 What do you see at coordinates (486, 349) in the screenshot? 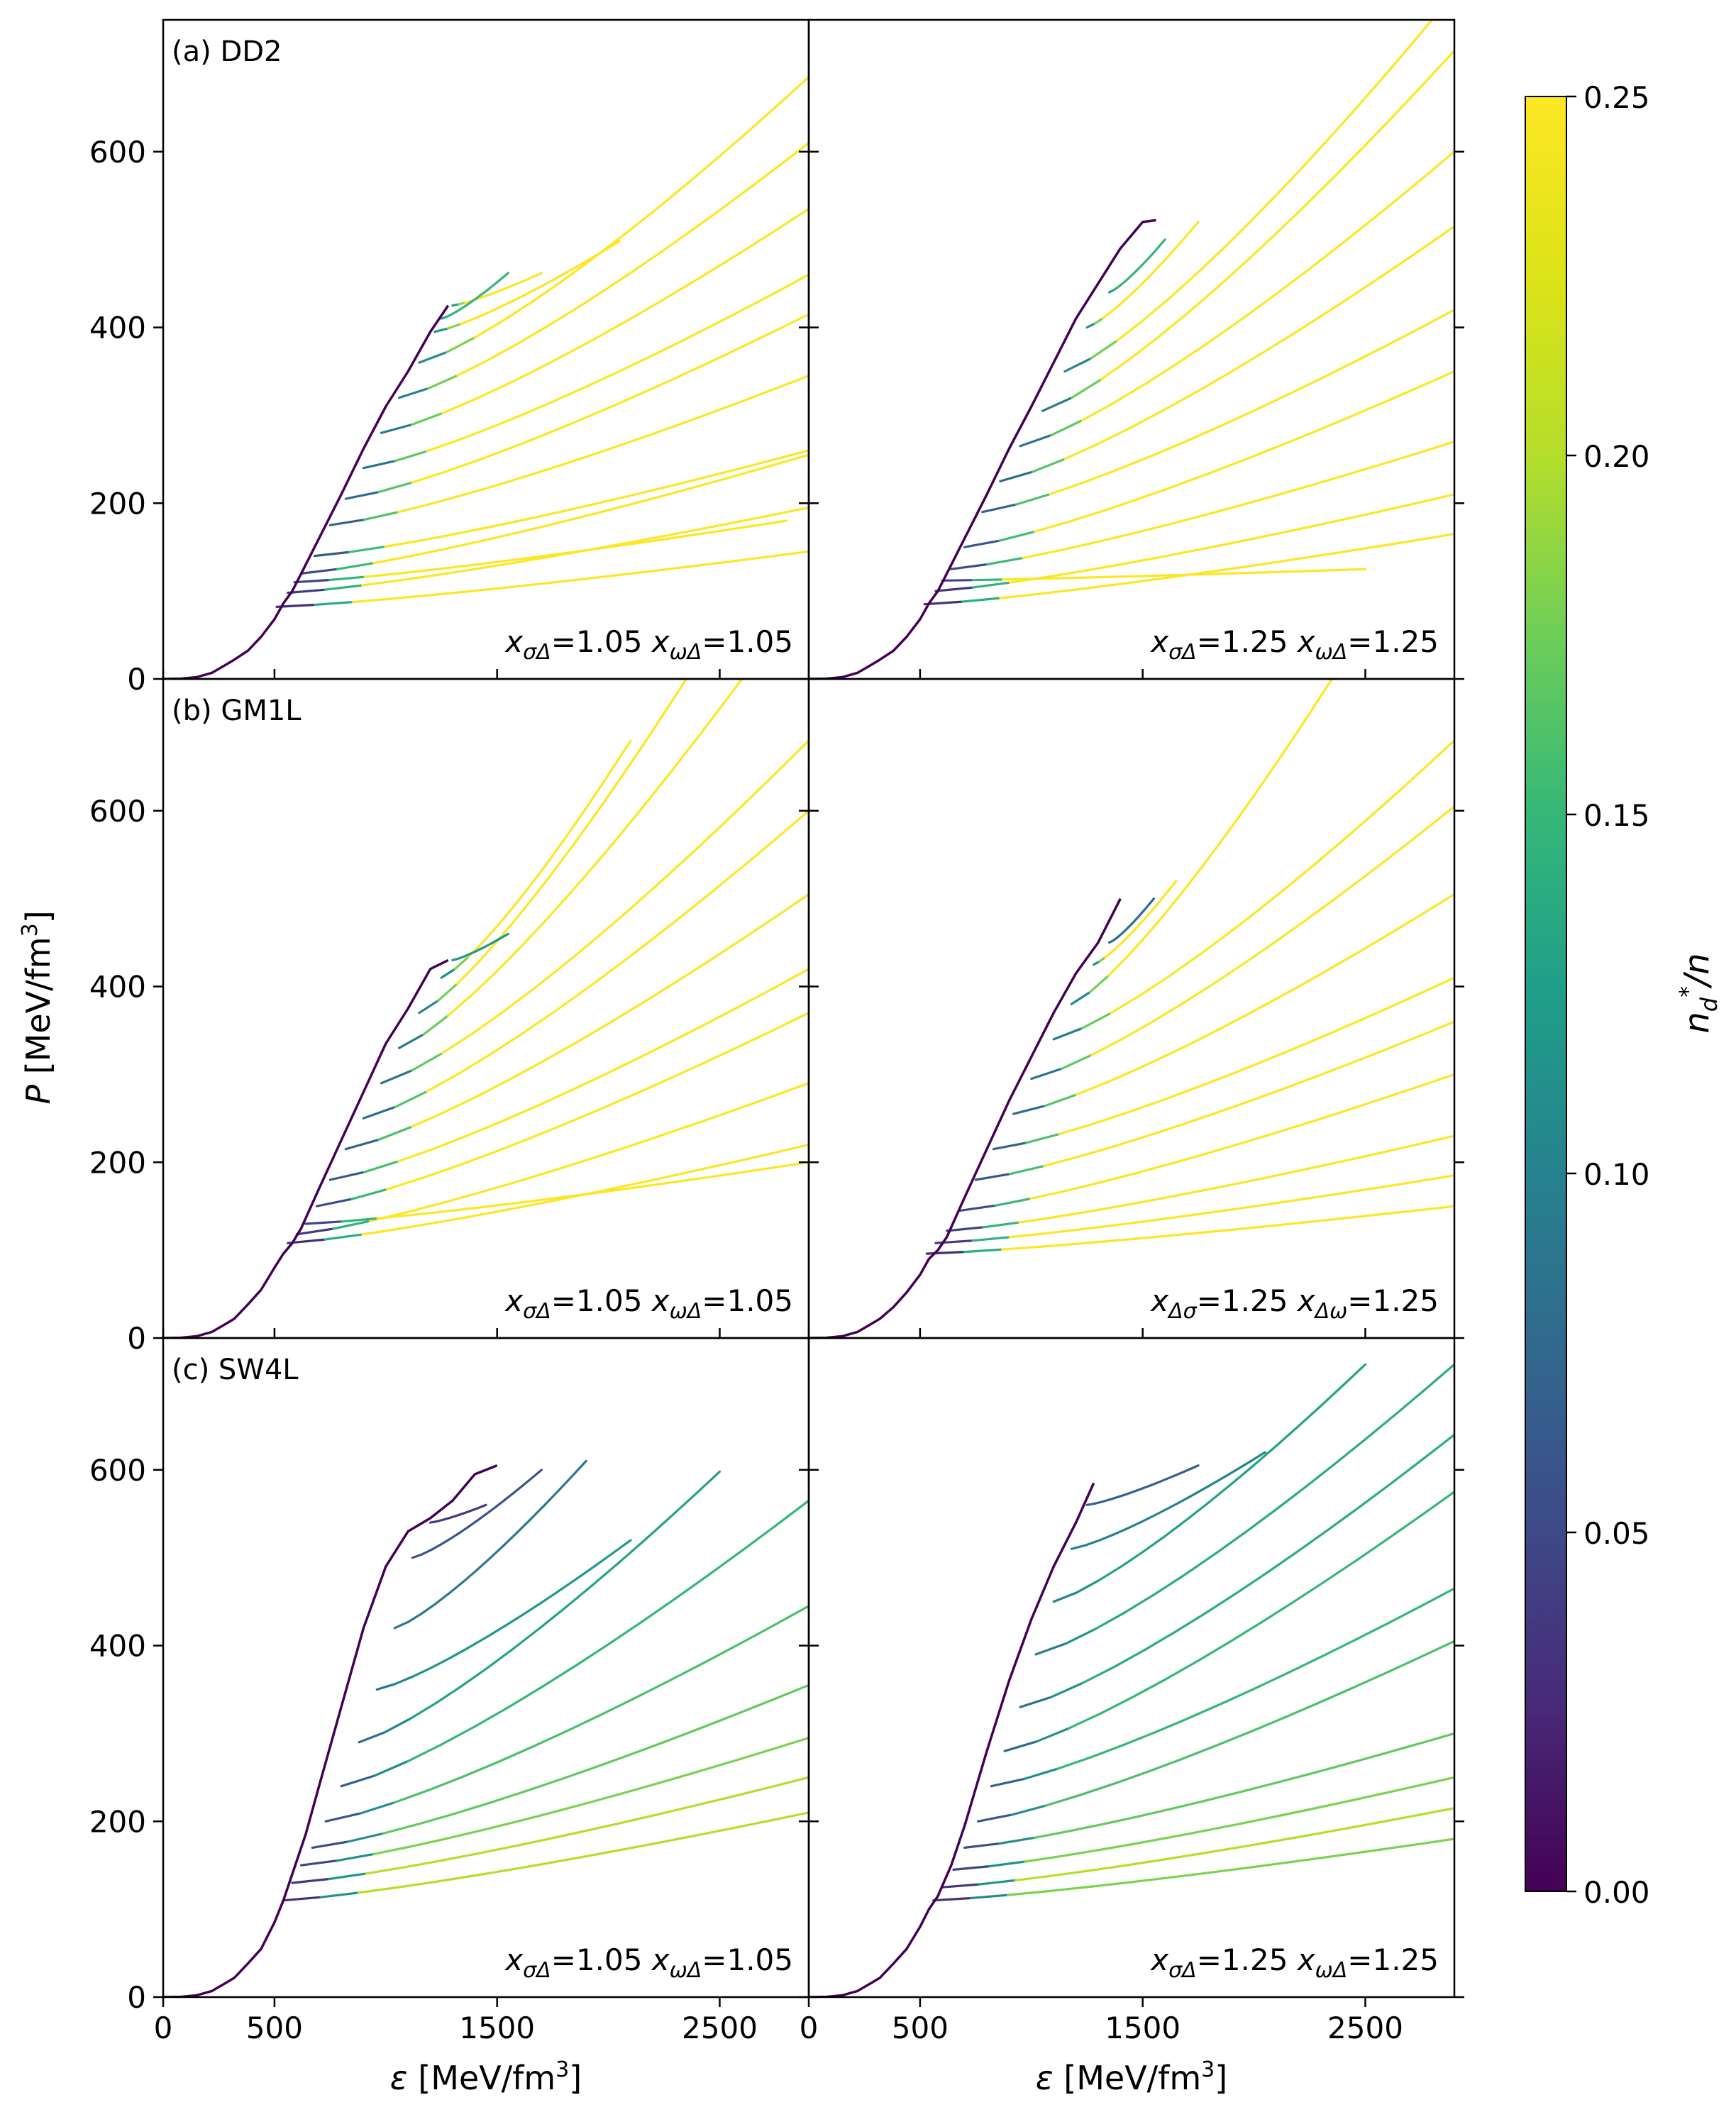
I see `panel-0-0-frame` at bounding box center [486, 349].